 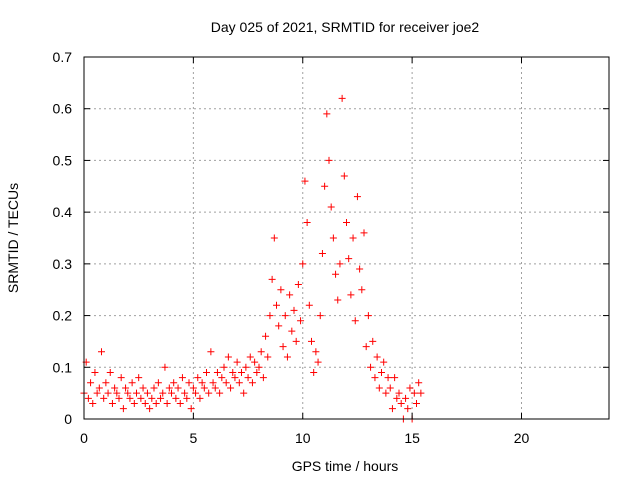 I want to click on x-tick-label: 5, so click(x=193, y=438).